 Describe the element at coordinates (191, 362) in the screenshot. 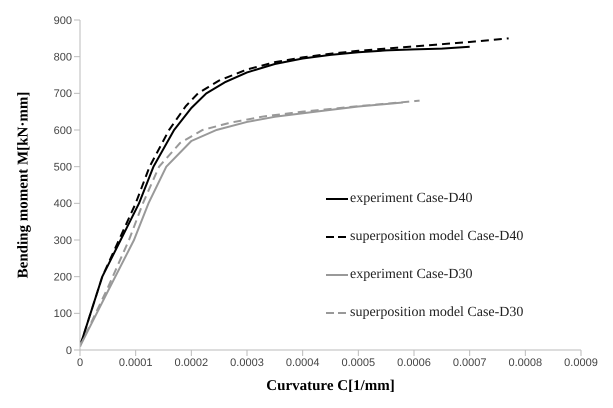

I see `x-tick-label: 0.0002` at that location.